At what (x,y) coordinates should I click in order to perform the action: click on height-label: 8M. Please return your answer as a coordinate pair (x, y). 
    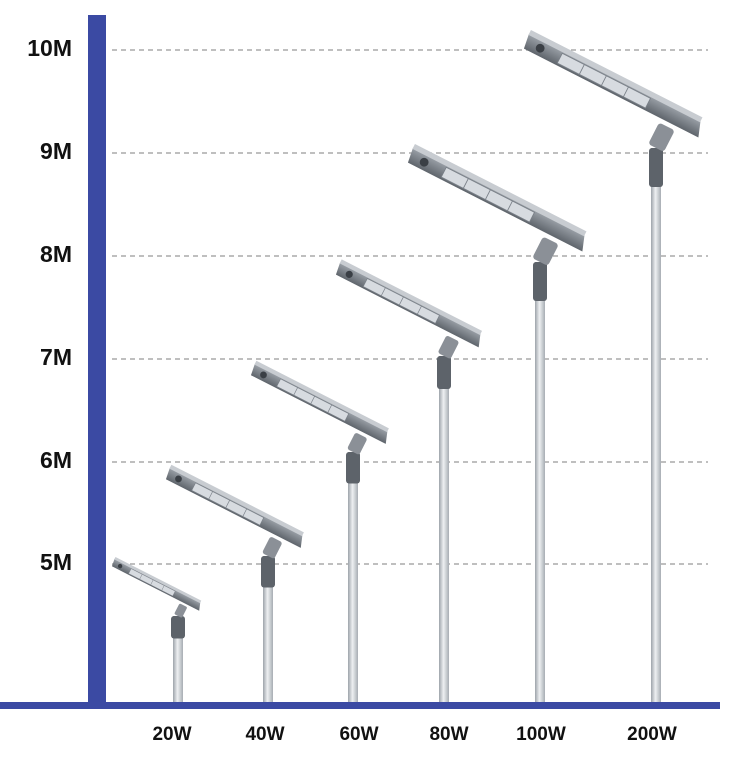
    Looking at the image, I should click on (56, 254).